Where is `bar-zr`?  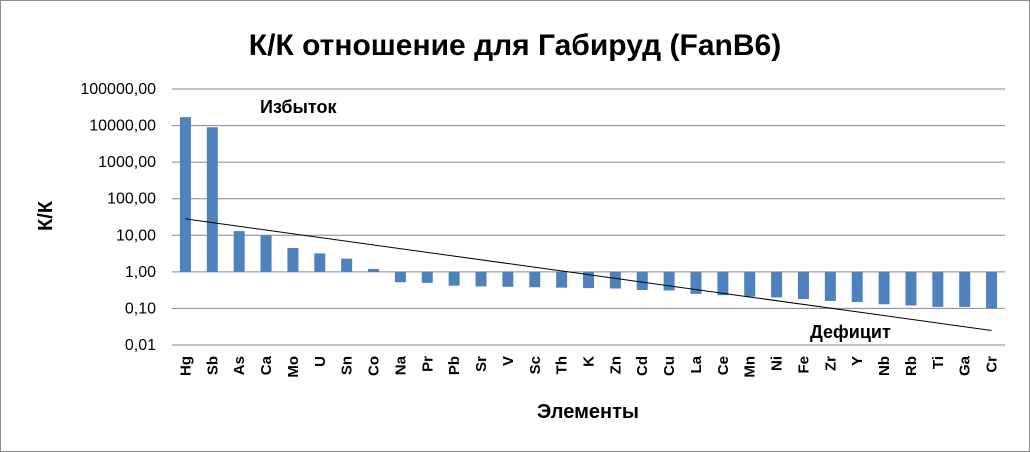 bar-zr is located at coordinates (830, 286).